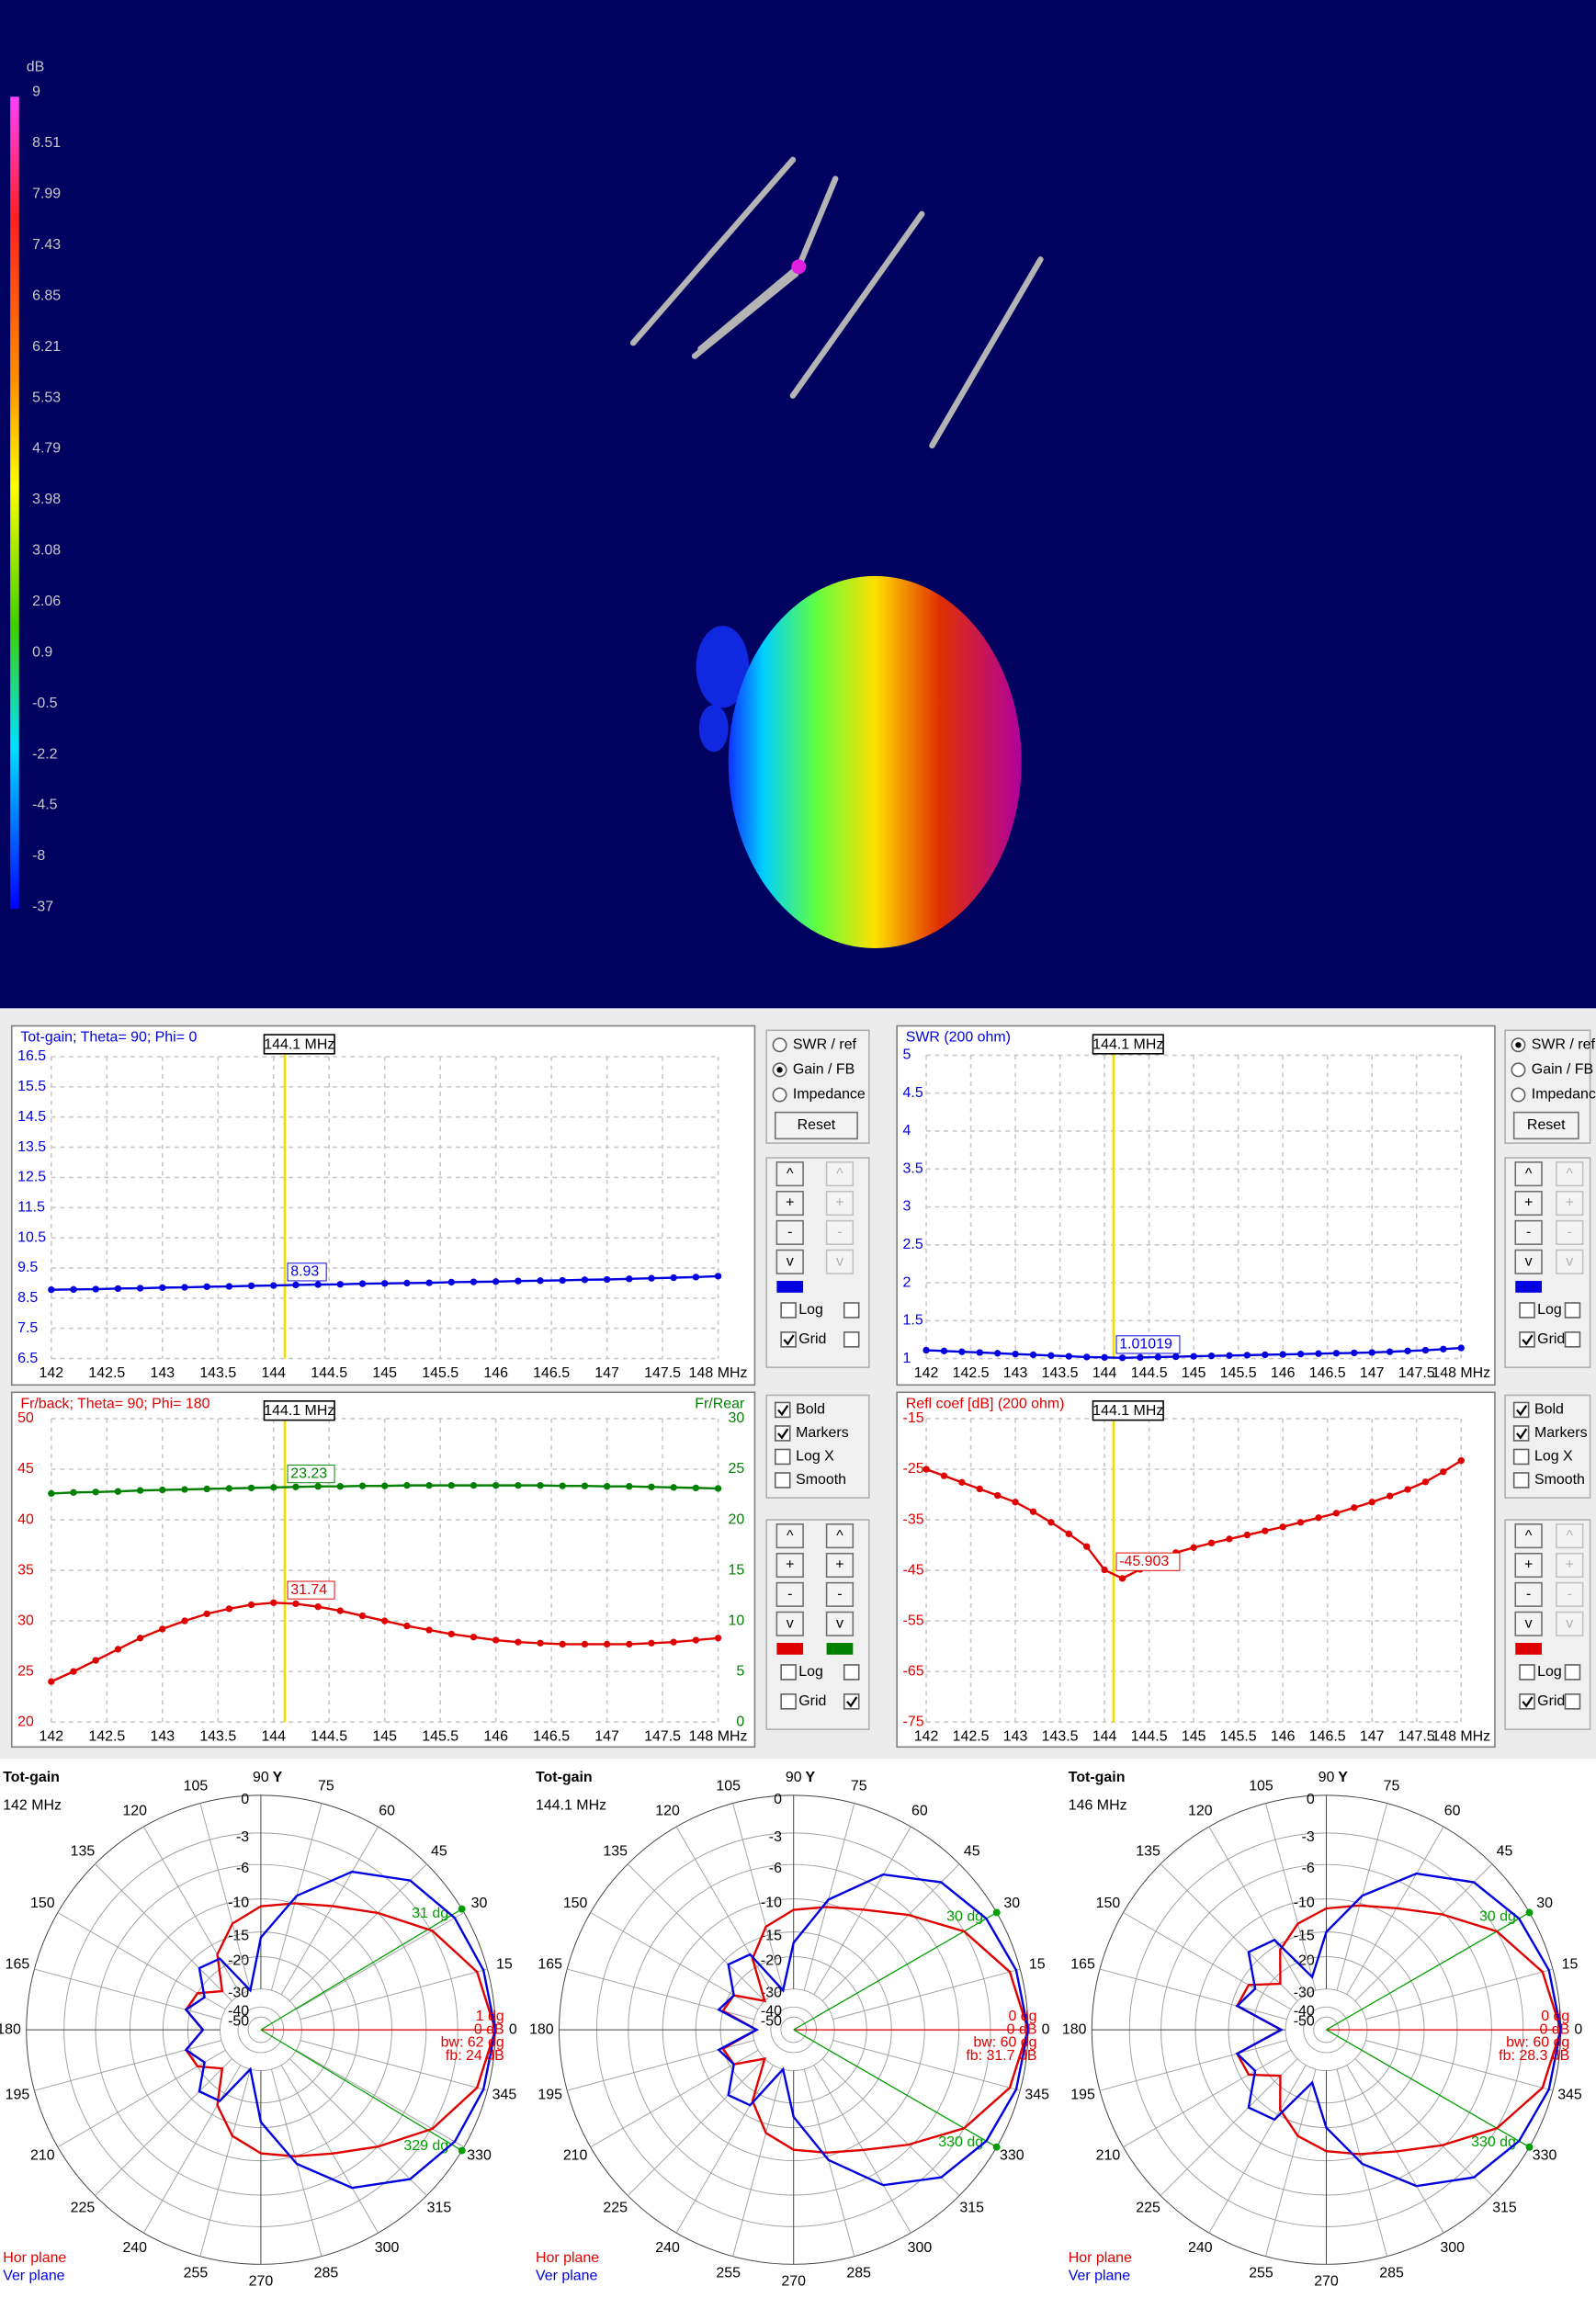  Describe the element at coordinates (1194, 1373) in the screenshot. I see `x-tick-label: 145` at that location.